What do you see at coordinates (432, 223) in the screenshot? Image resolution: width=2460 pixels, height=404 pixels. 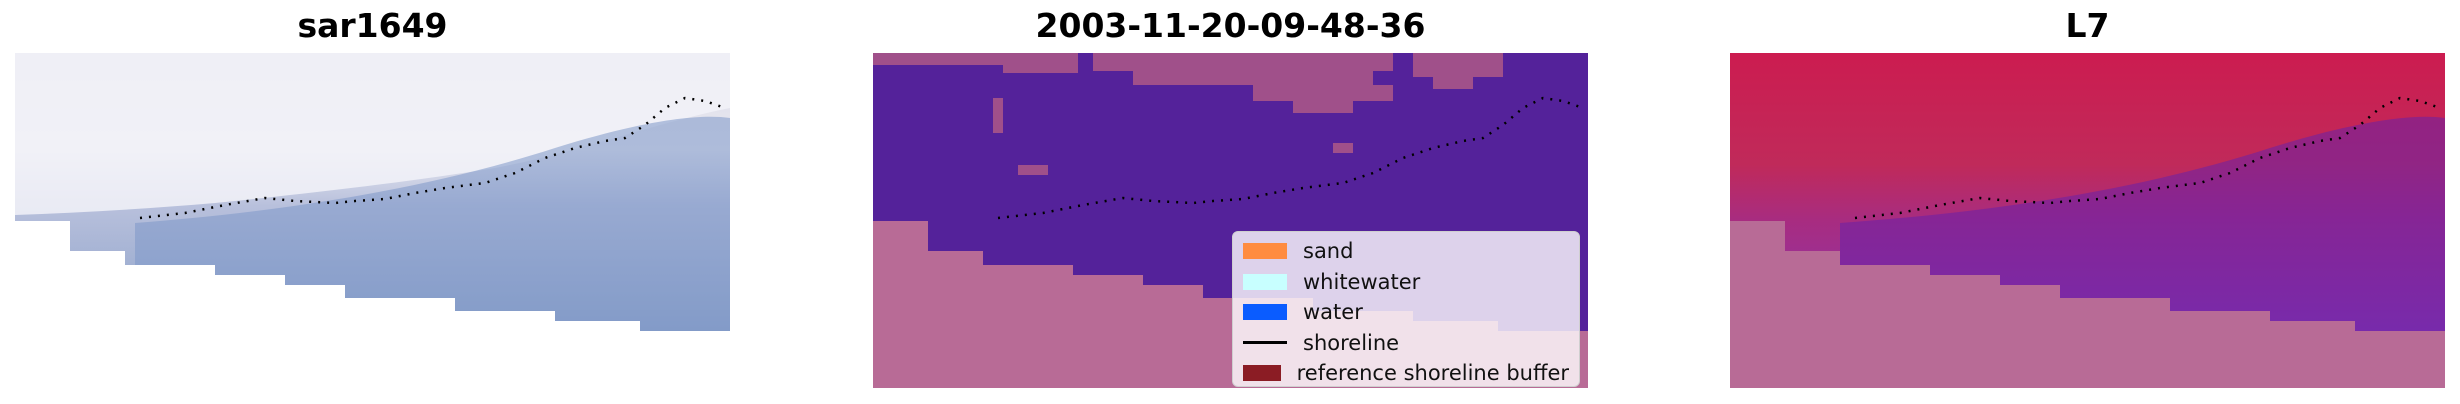 I see `water-region` at bounding box center [432, 223].